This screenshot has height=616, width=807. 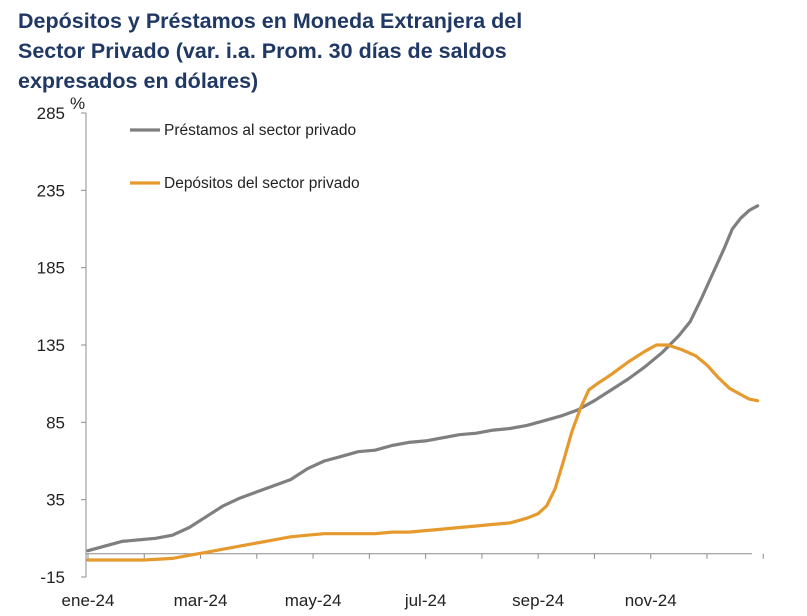 I want to click on legend-label-0: Préstamos al sector privado, so click(x=260, y=130).